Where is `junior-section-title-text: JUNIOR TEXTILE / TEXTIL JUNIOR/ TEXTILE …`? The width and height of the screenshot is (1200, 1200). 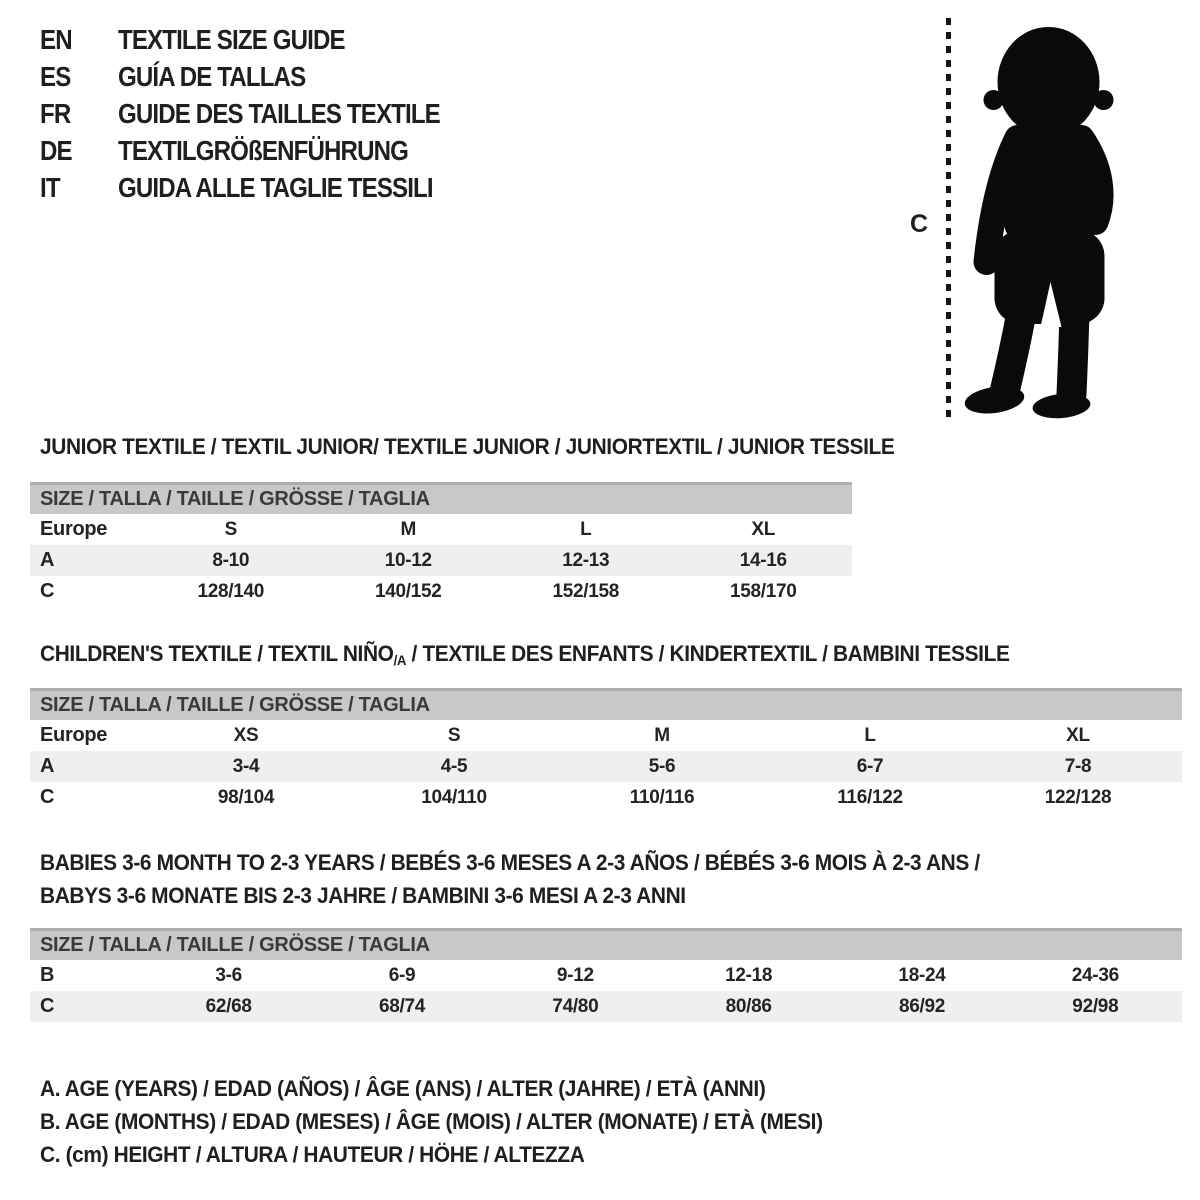
junior-section-title-text: JUNIOR TEXTILE / TEXTIL JUNIOR/ TEXTILE … is located at coordinates (467, 446).